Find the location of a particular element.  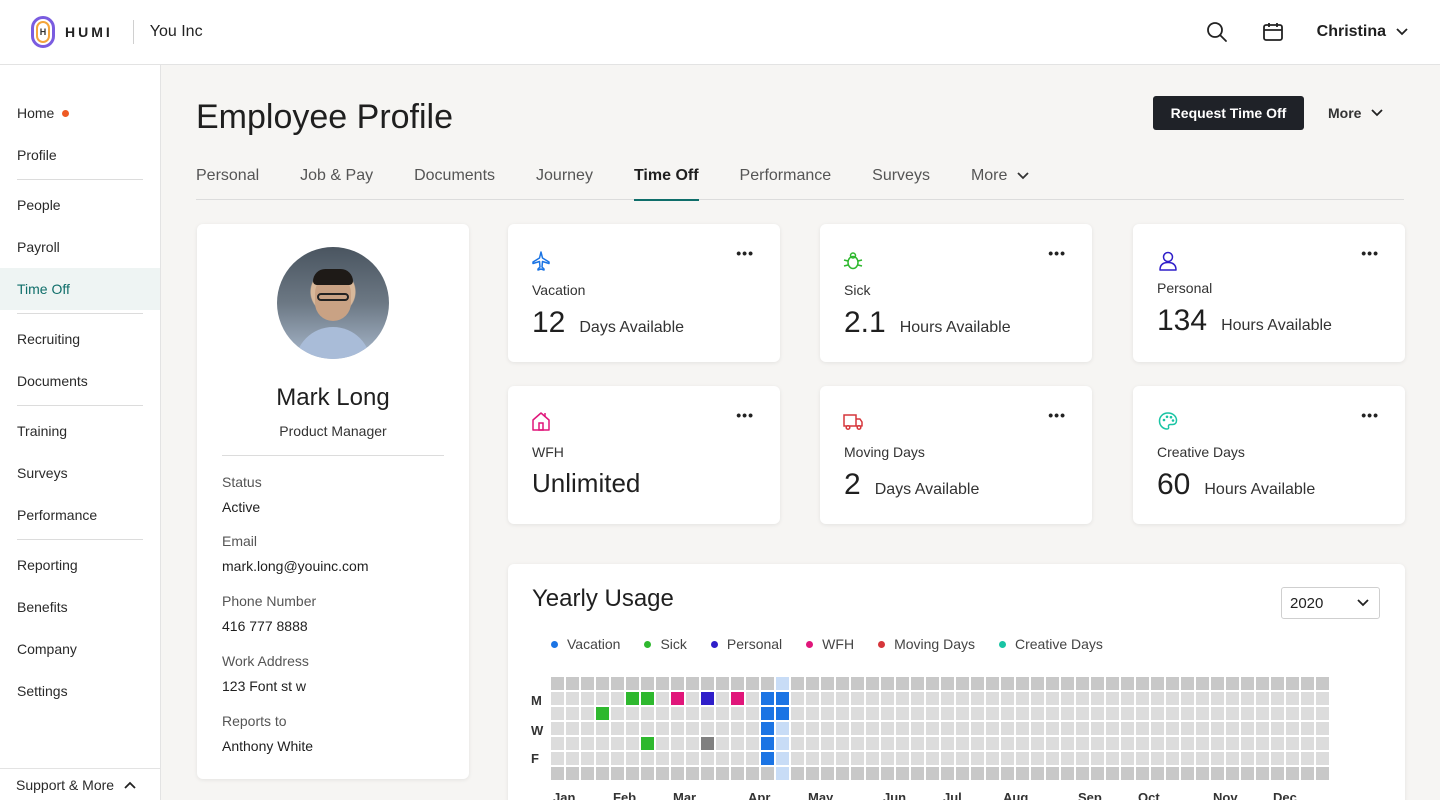

heatmap-day-marked is located at coordinates (707, 698).